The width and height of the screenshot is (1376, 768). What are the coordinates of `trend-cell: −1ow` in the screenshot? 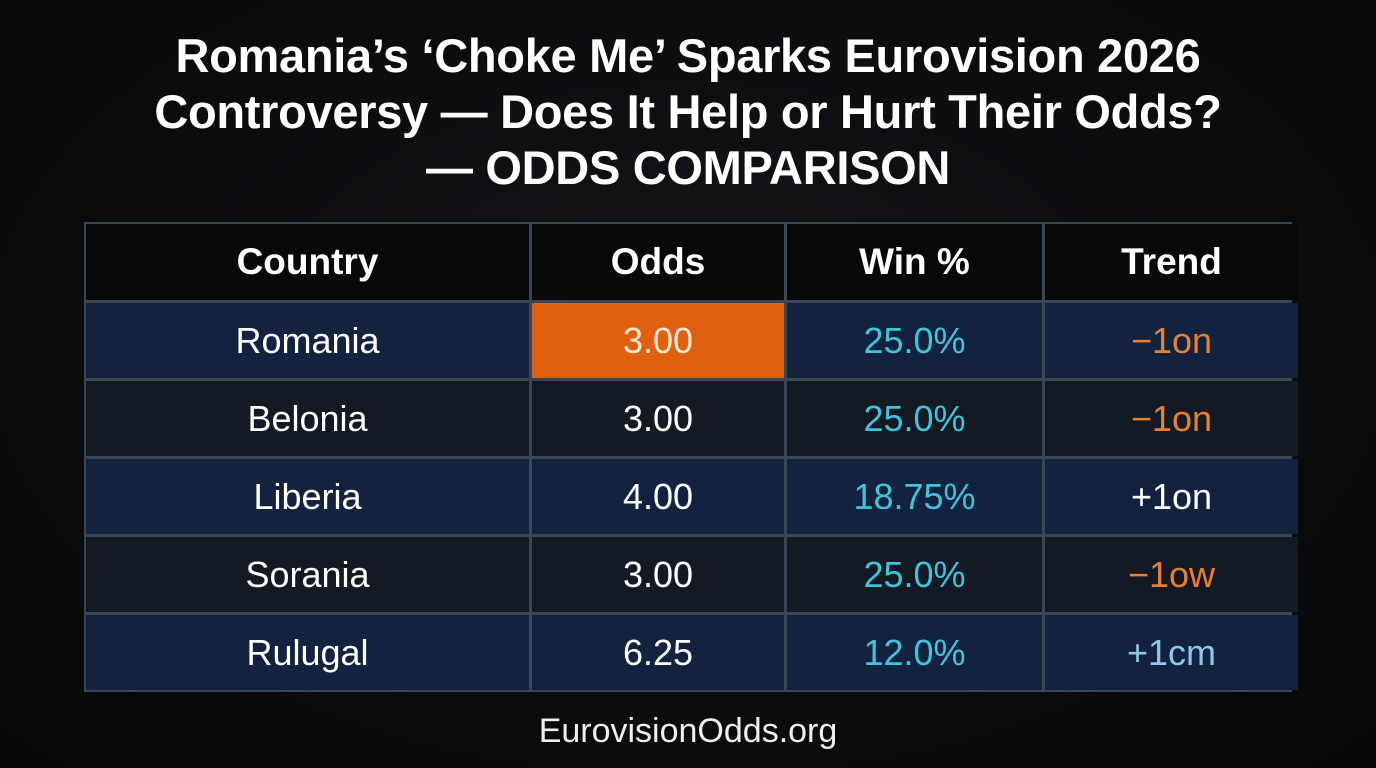 It's located at (1171, 574).